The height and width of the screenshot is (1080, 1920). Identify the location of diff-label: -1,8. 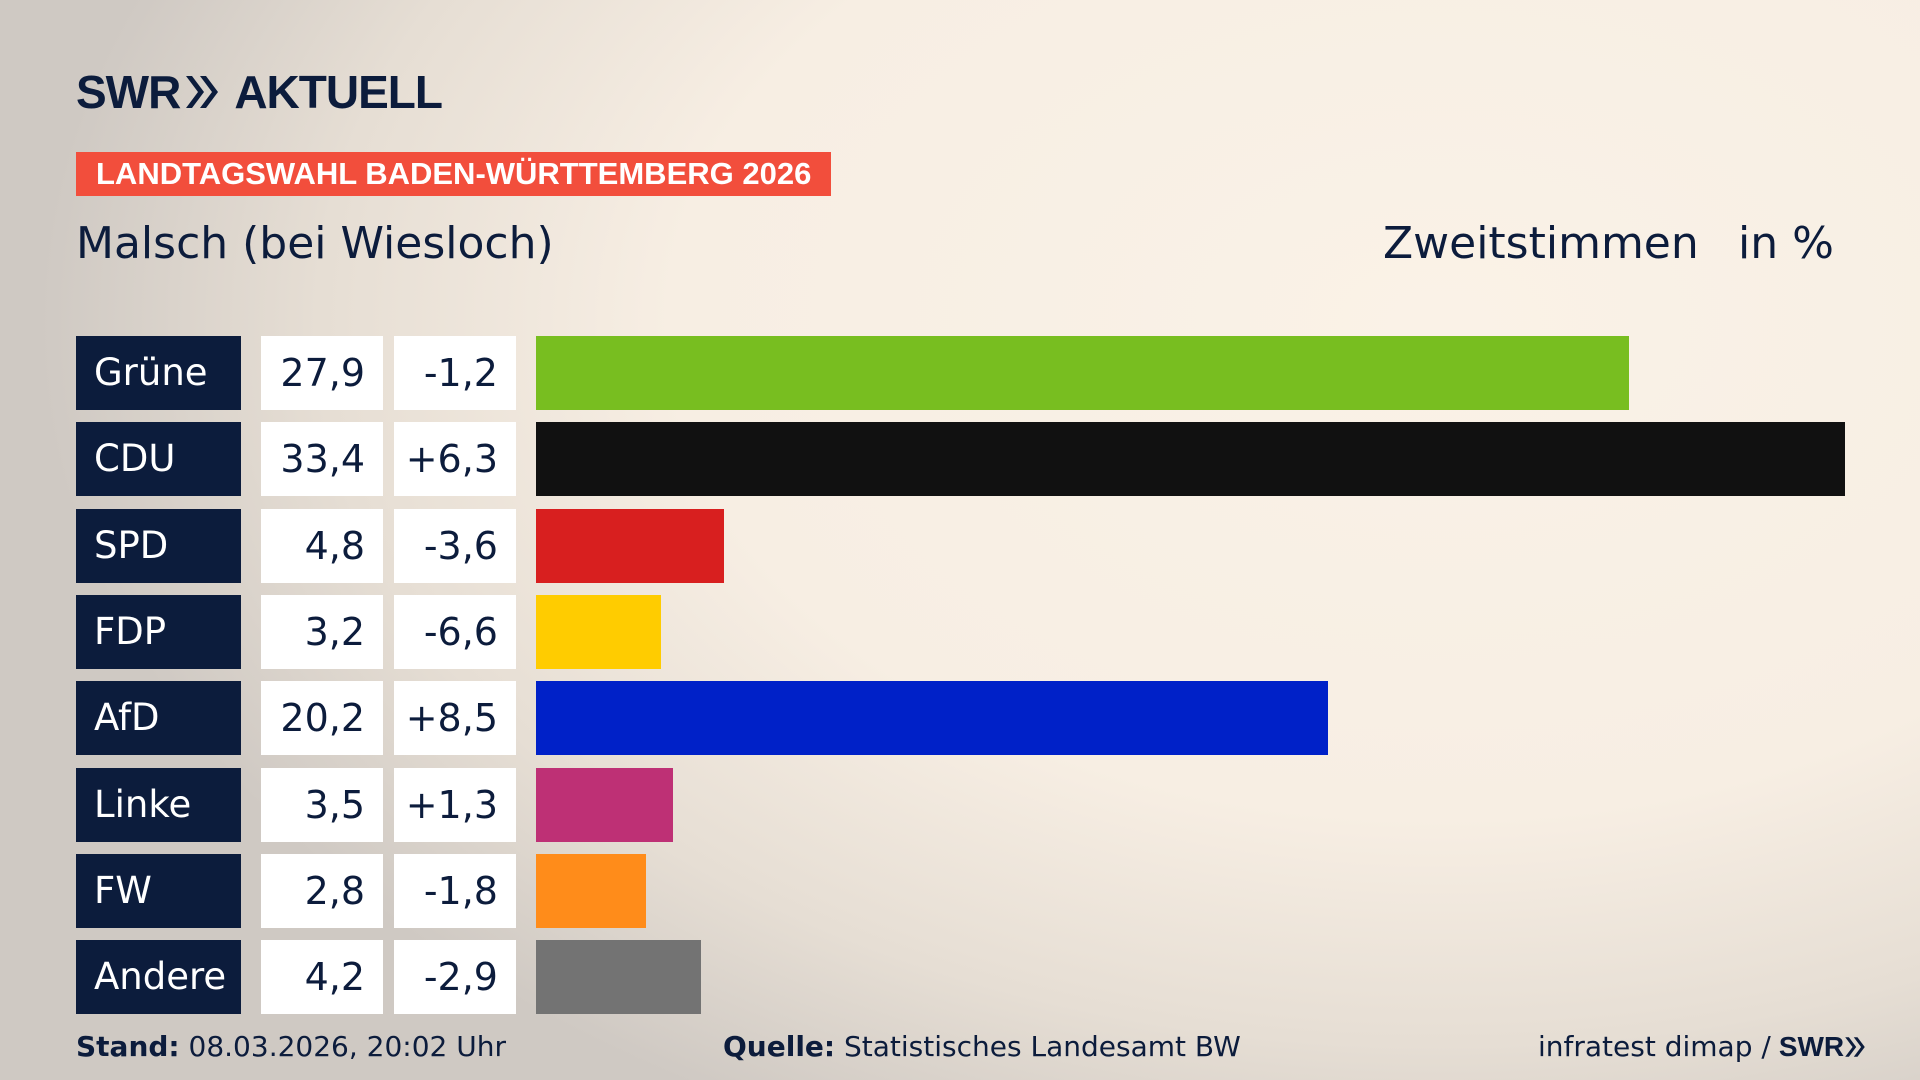
(455, 890).